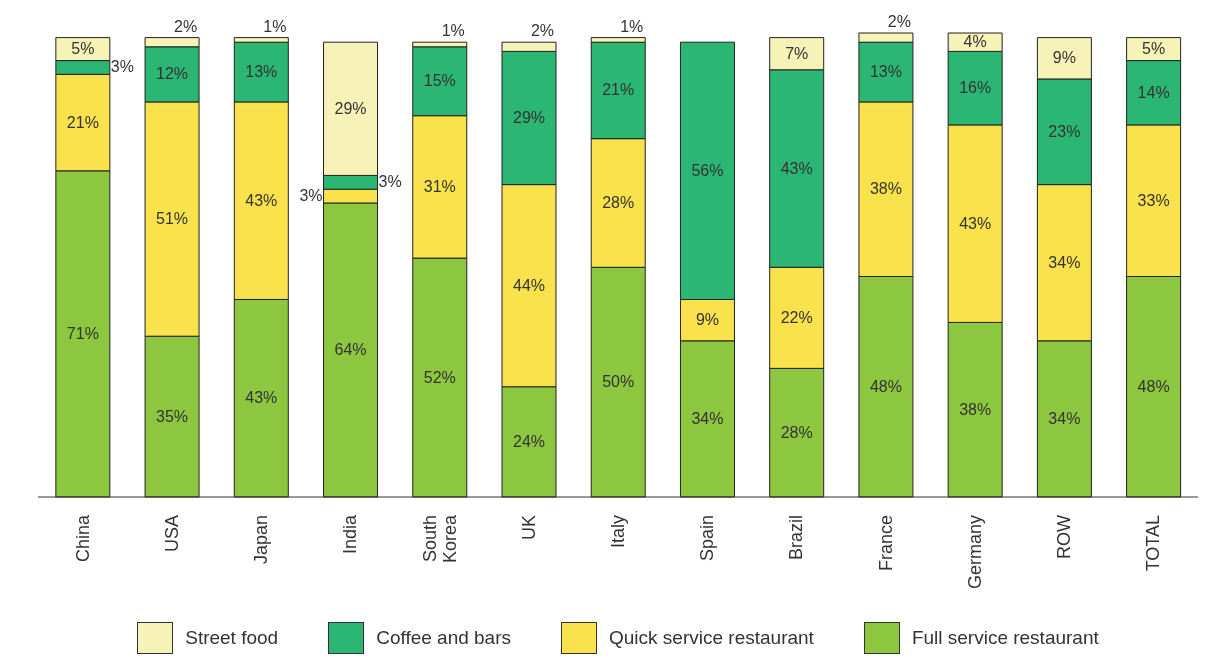 This screenshot has height=672, width=1218. What do you see at coordinates (350, 349) in the screenshot?
I see `data-label: 64%` at bounding box center [350, 349].